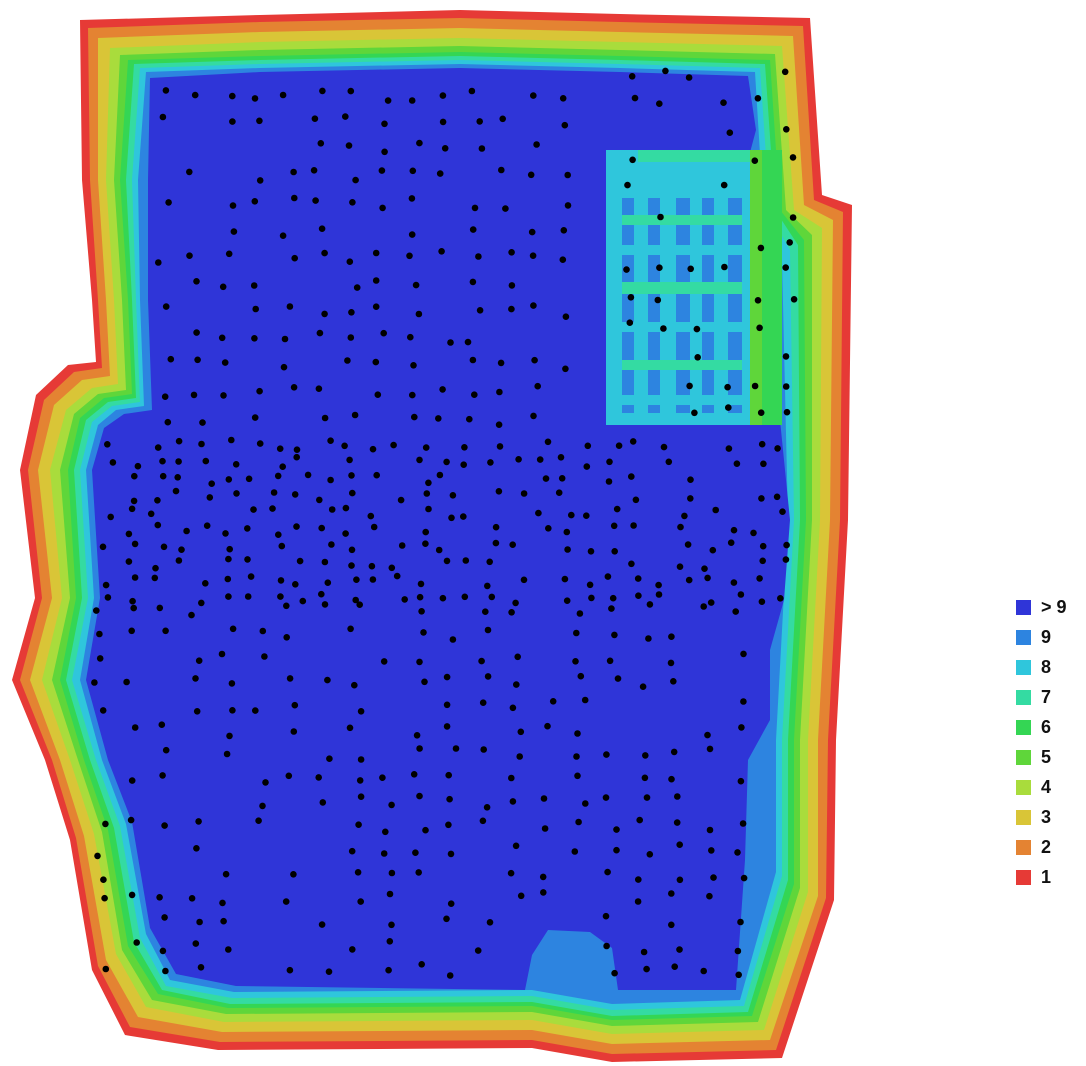 Image resolution: width=1086 pixels, height=1066 pixels. What do you see at coordinates (1054, 606) in the screenshot?
I see `legend-label: > 9` at bounding box center [1054, 606].